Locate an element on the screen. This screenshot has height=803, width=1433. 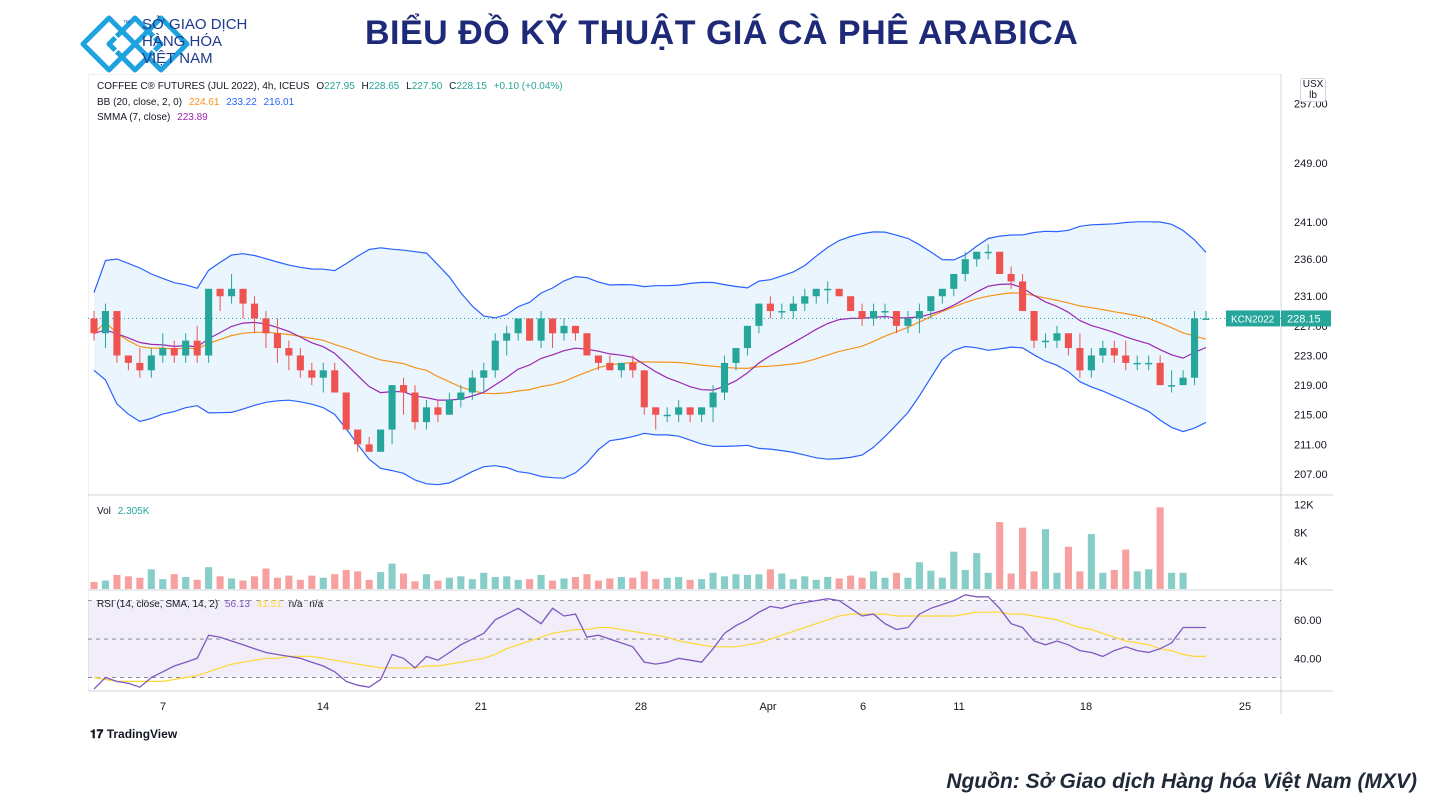
x-tick-label: 18 is located at coordinates (1086, 707).